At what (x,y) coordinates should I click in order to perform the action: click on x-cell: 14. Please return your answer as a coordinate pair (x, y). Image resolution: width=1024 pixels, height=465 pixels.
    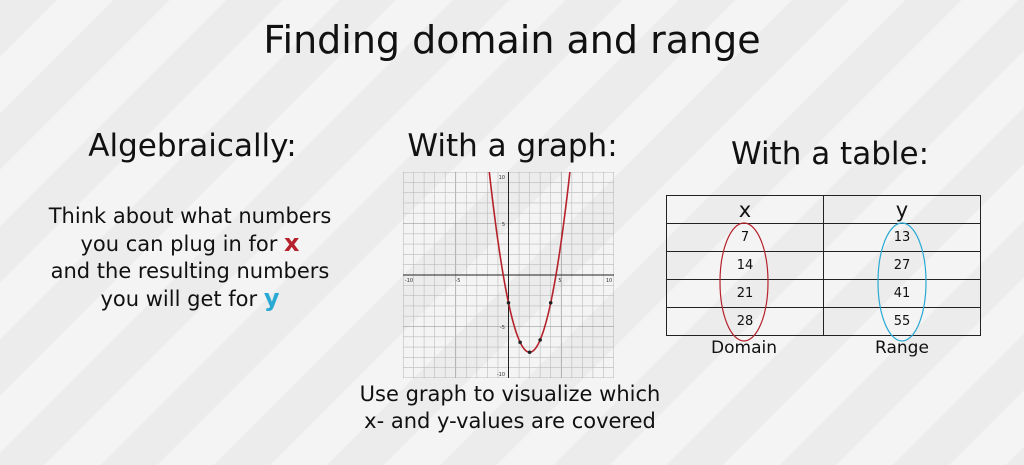
    Looking at the image, I should click on (745, 265).